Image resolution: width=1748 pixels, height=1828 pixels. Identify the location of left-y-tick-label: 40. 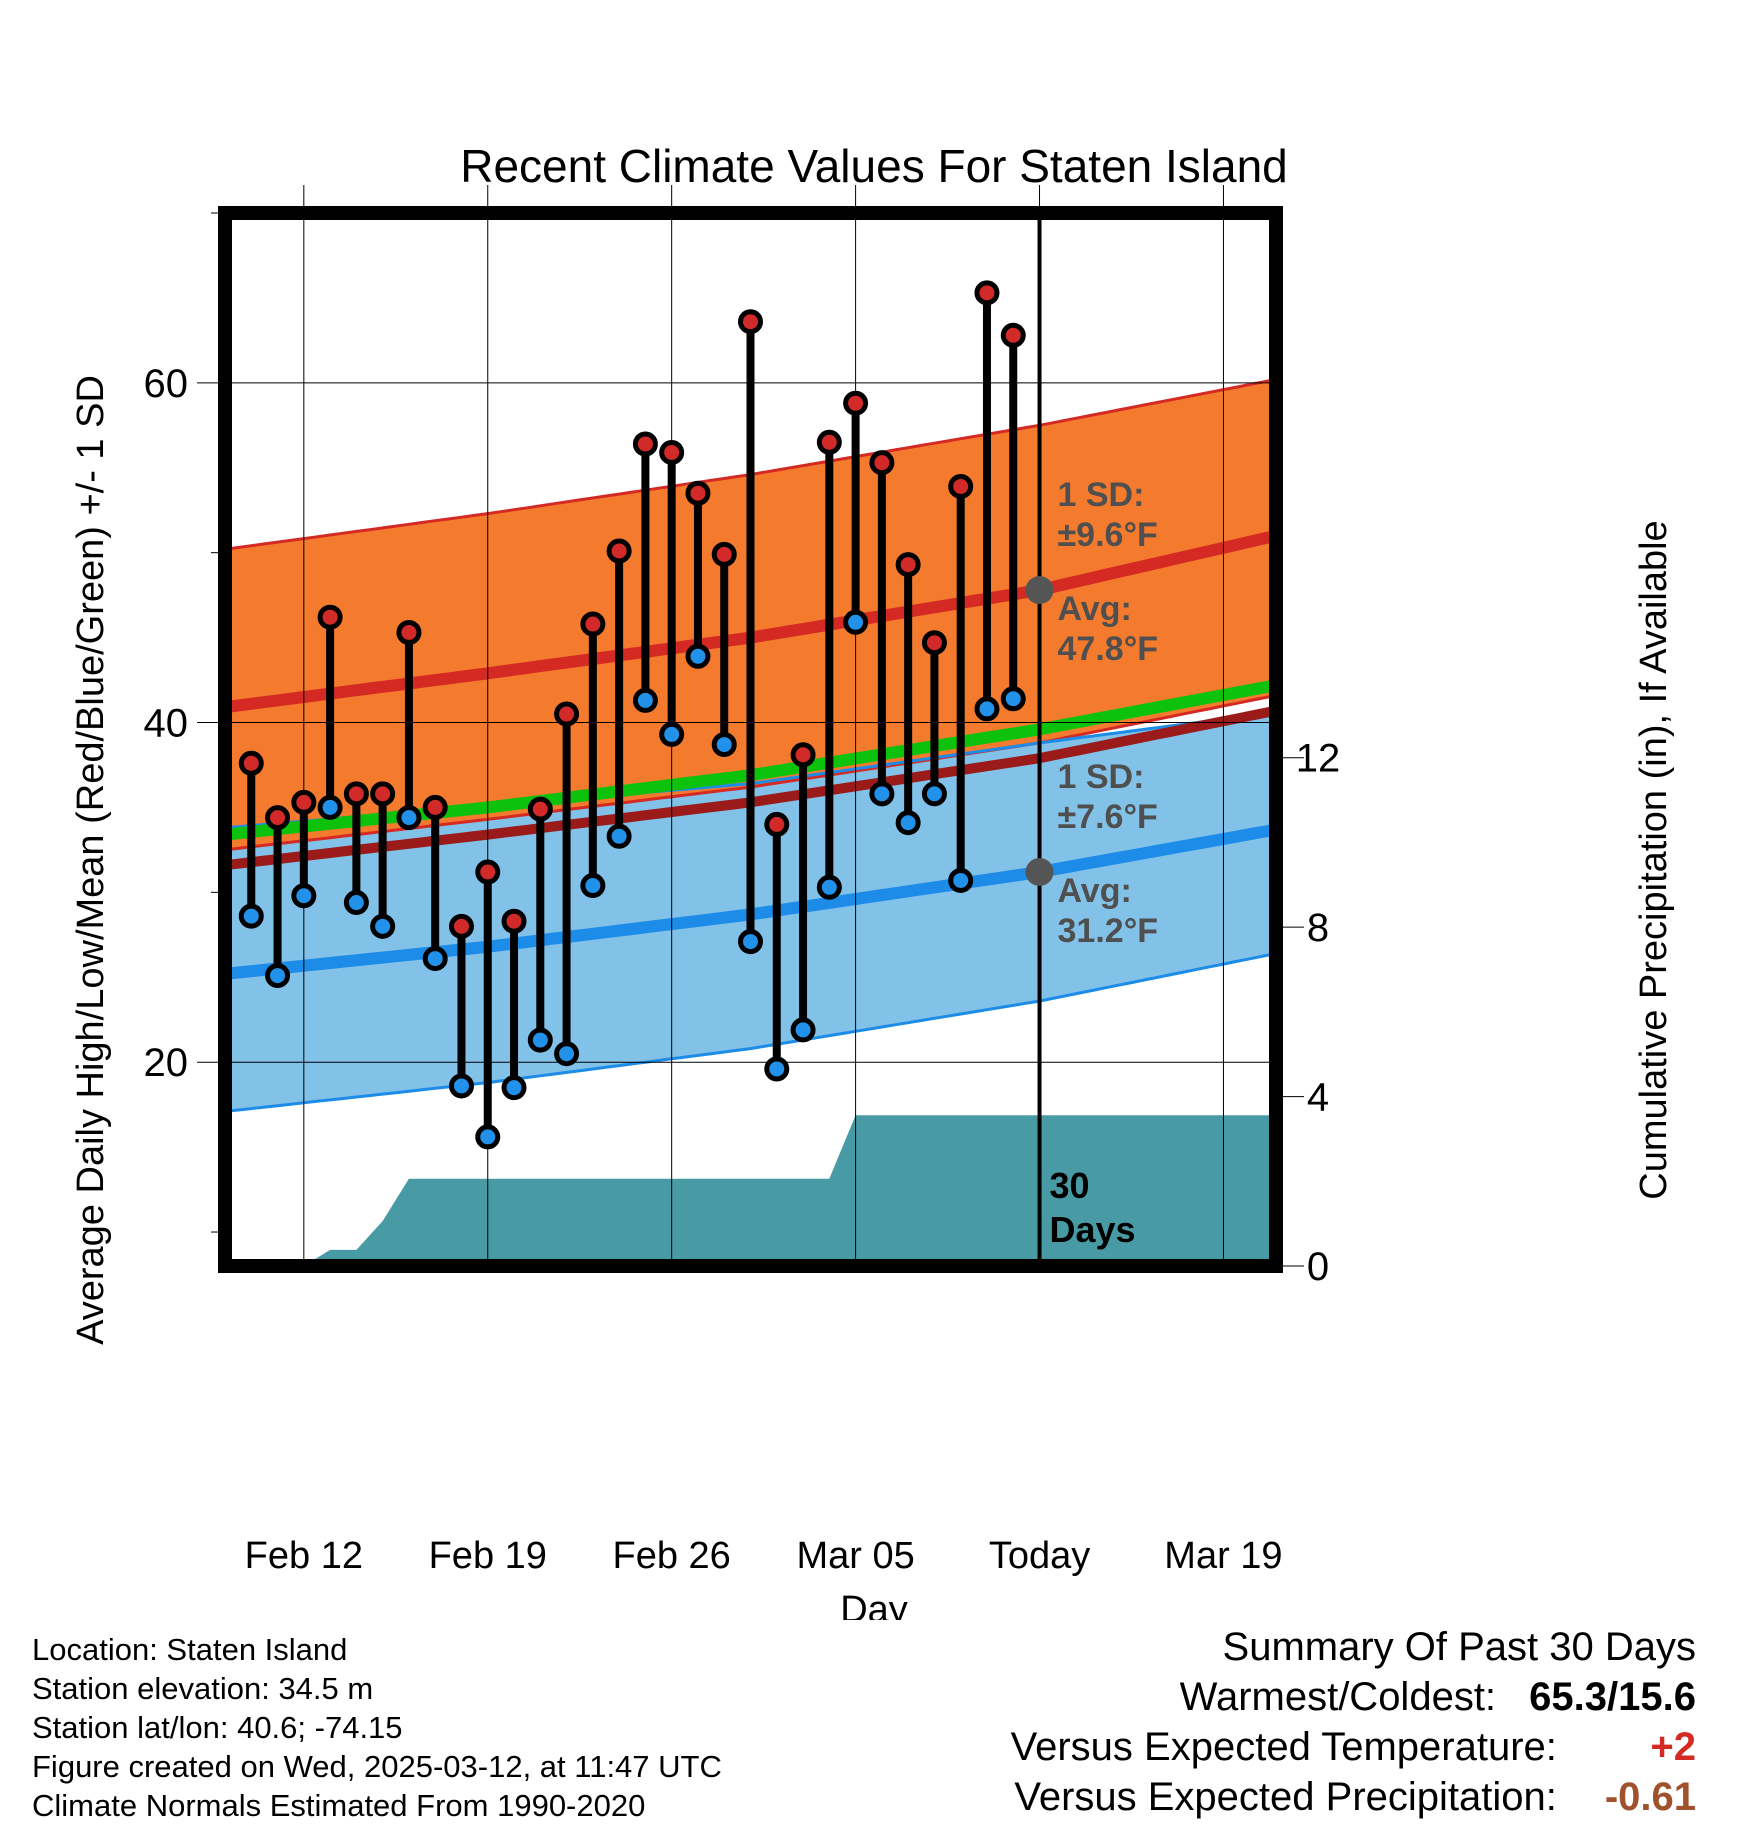
(166, 724).